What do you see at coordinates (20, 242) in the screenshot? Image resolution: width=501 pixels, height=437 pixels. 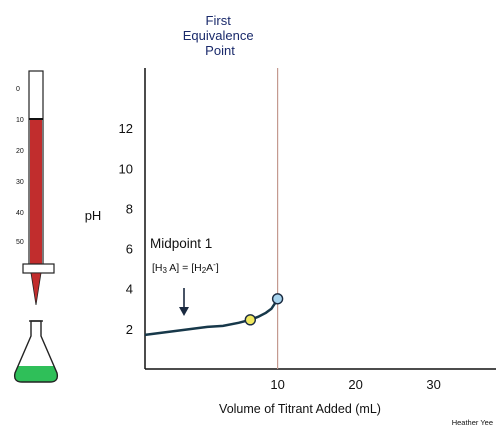 I see `burette-tick-label: 50` at bounding box center [20, 242].